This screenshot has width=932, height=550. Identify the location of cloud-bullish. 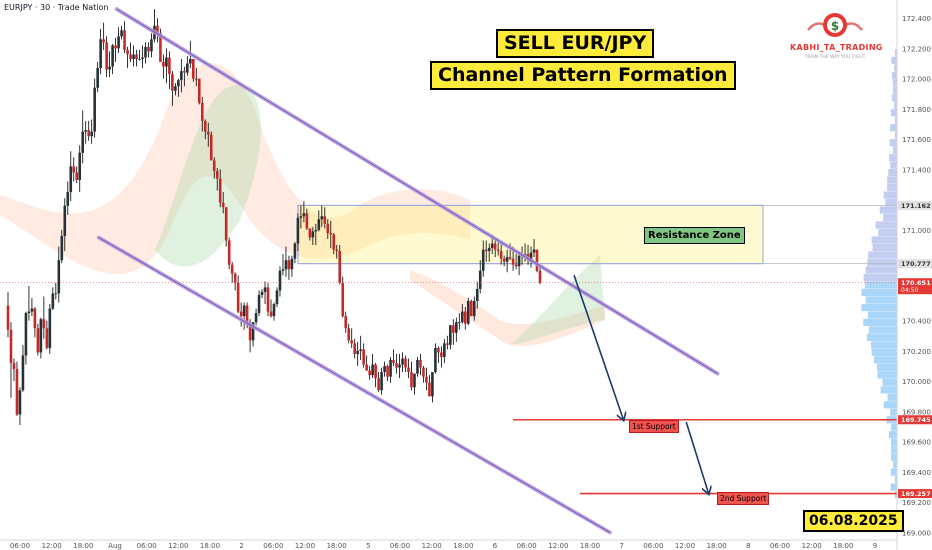
(208, 176).